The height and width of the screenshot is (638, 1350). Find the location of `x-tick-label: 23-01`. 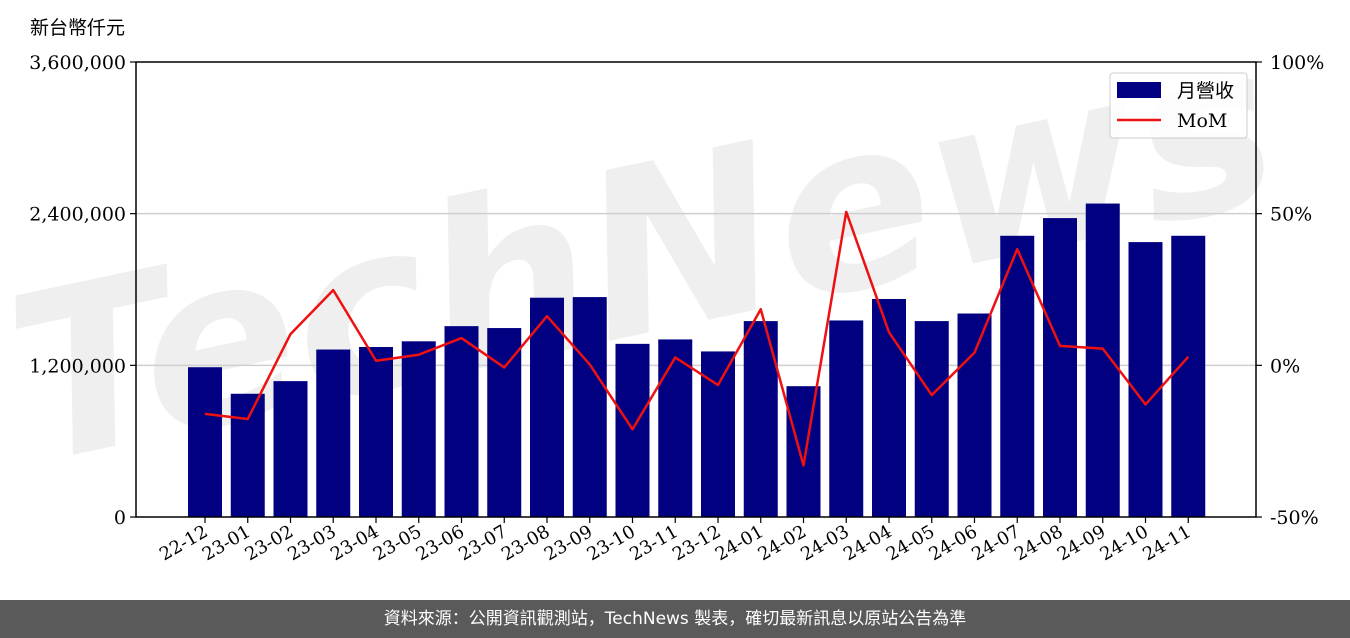

x-tick-label: 23-01 is located at coordinates (226, 543).